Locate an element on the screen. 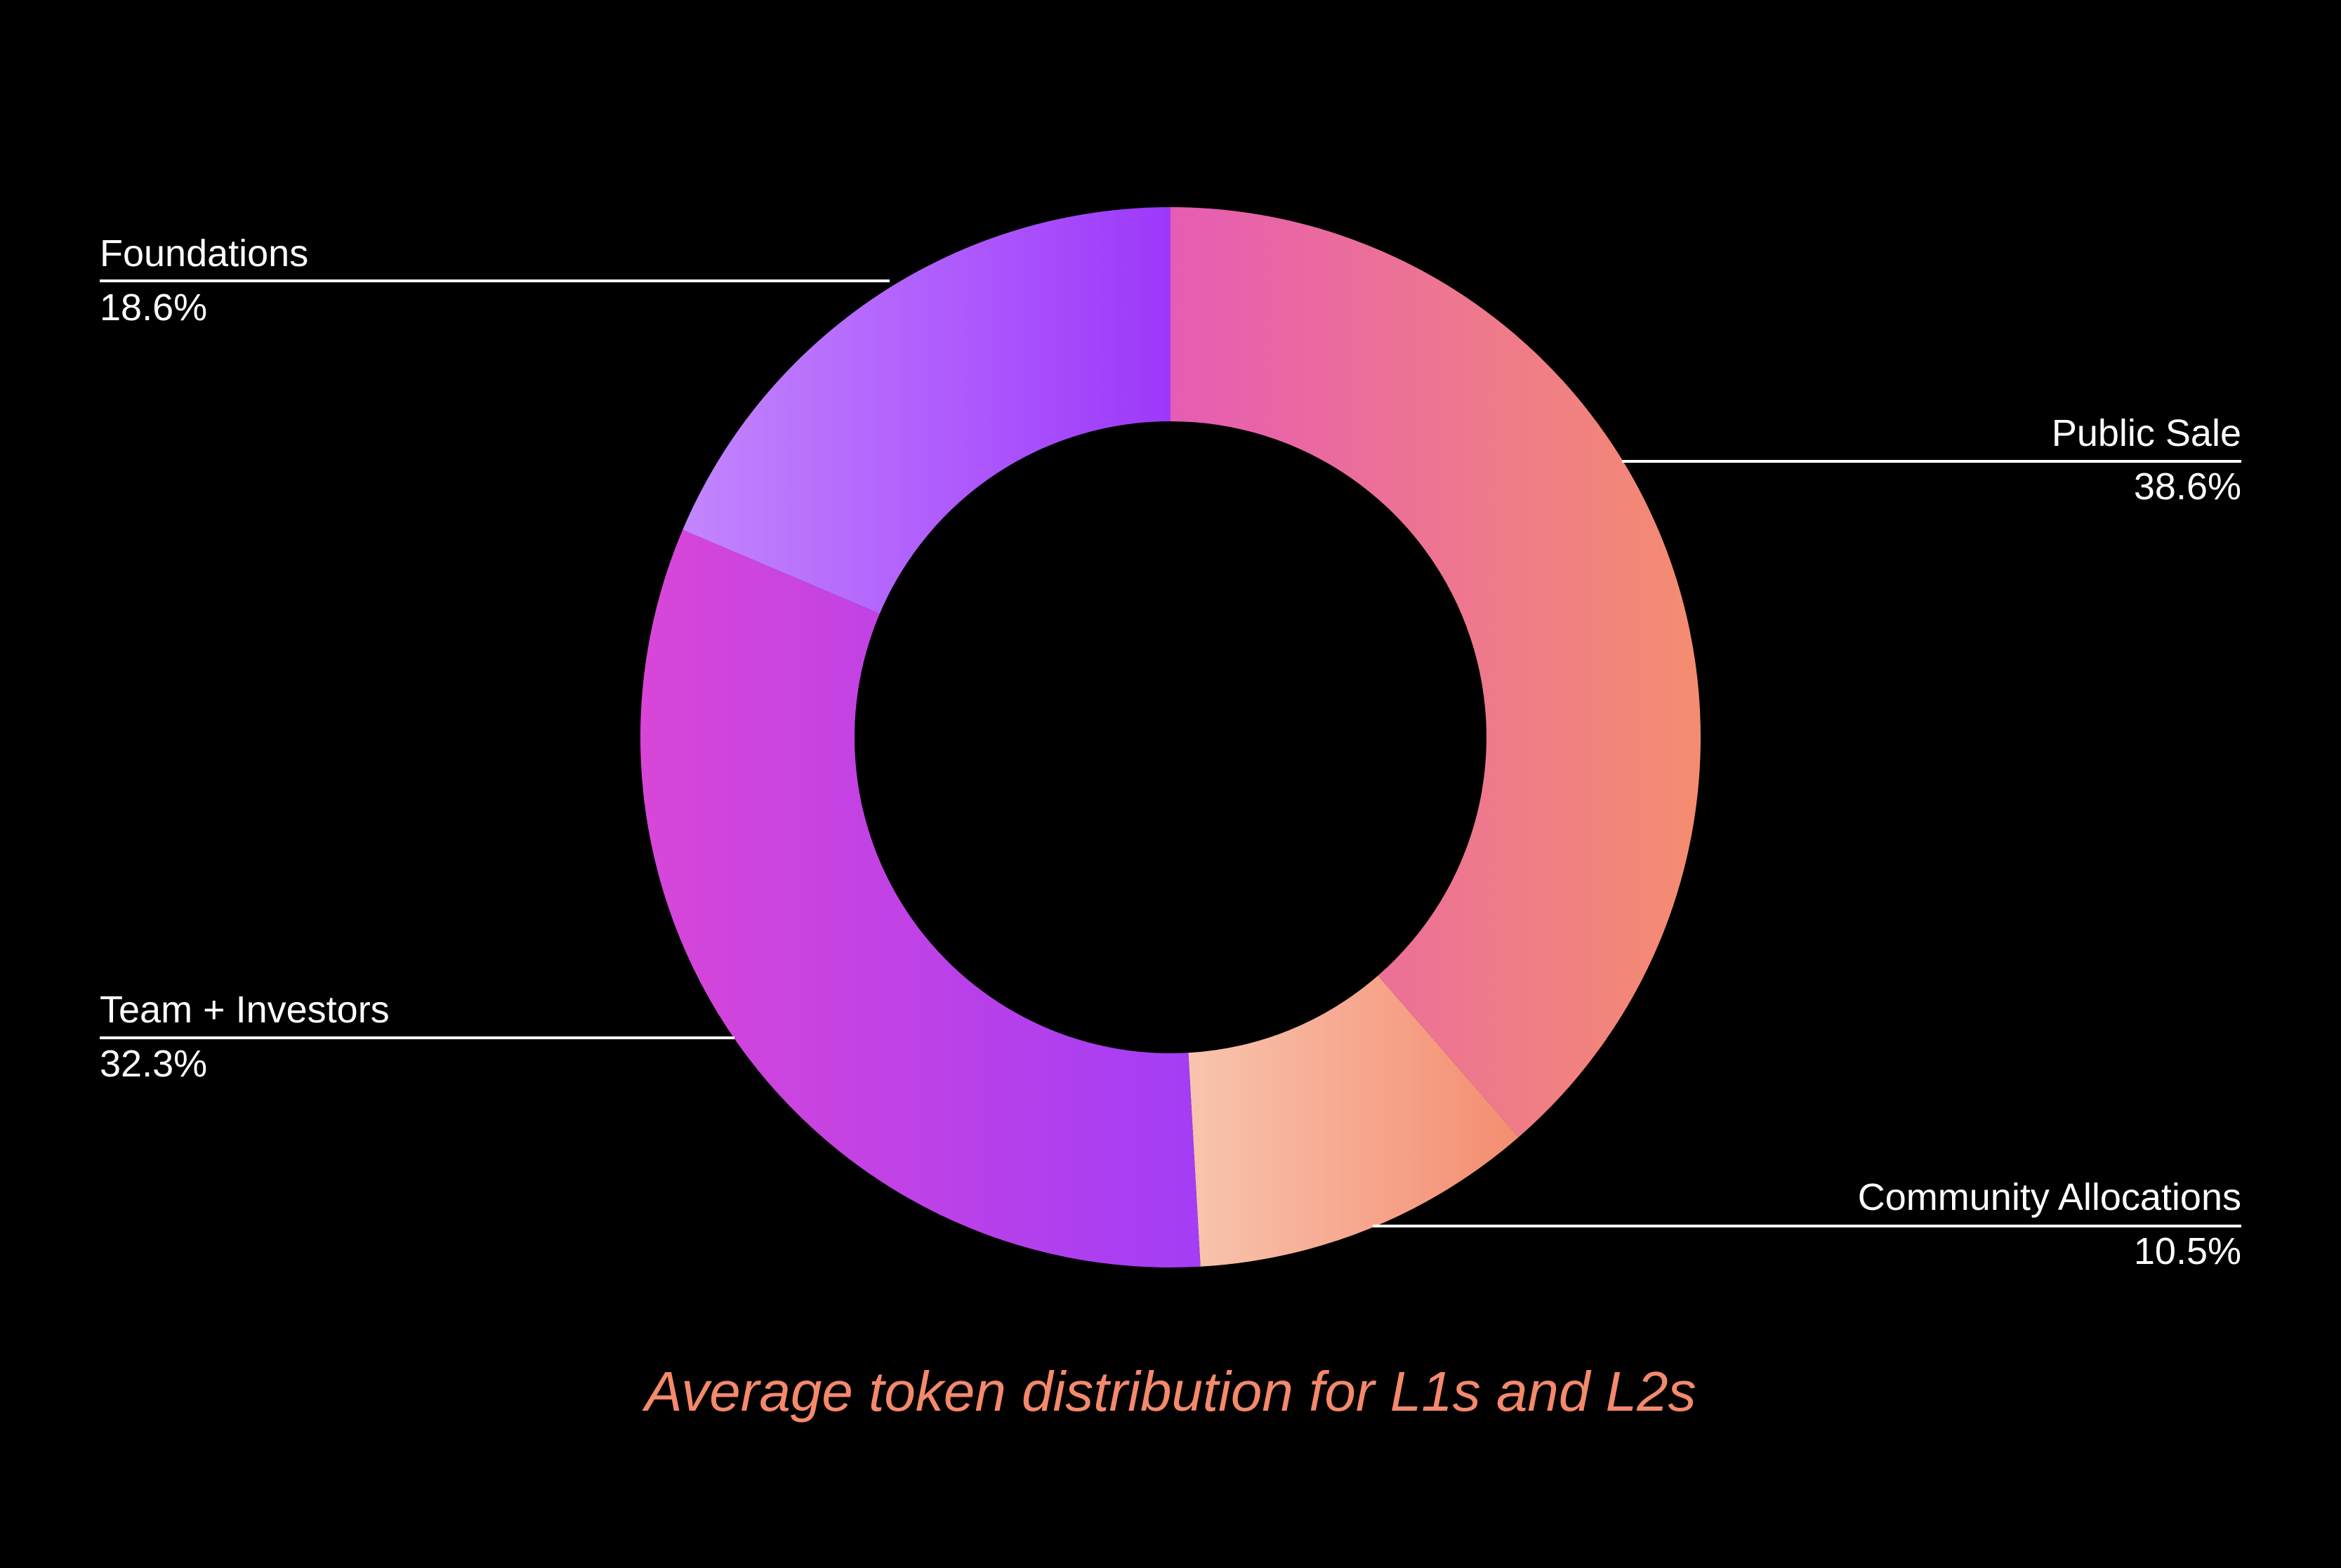  label-foundations-value: 18.6% is located at coordinates (154, 307).